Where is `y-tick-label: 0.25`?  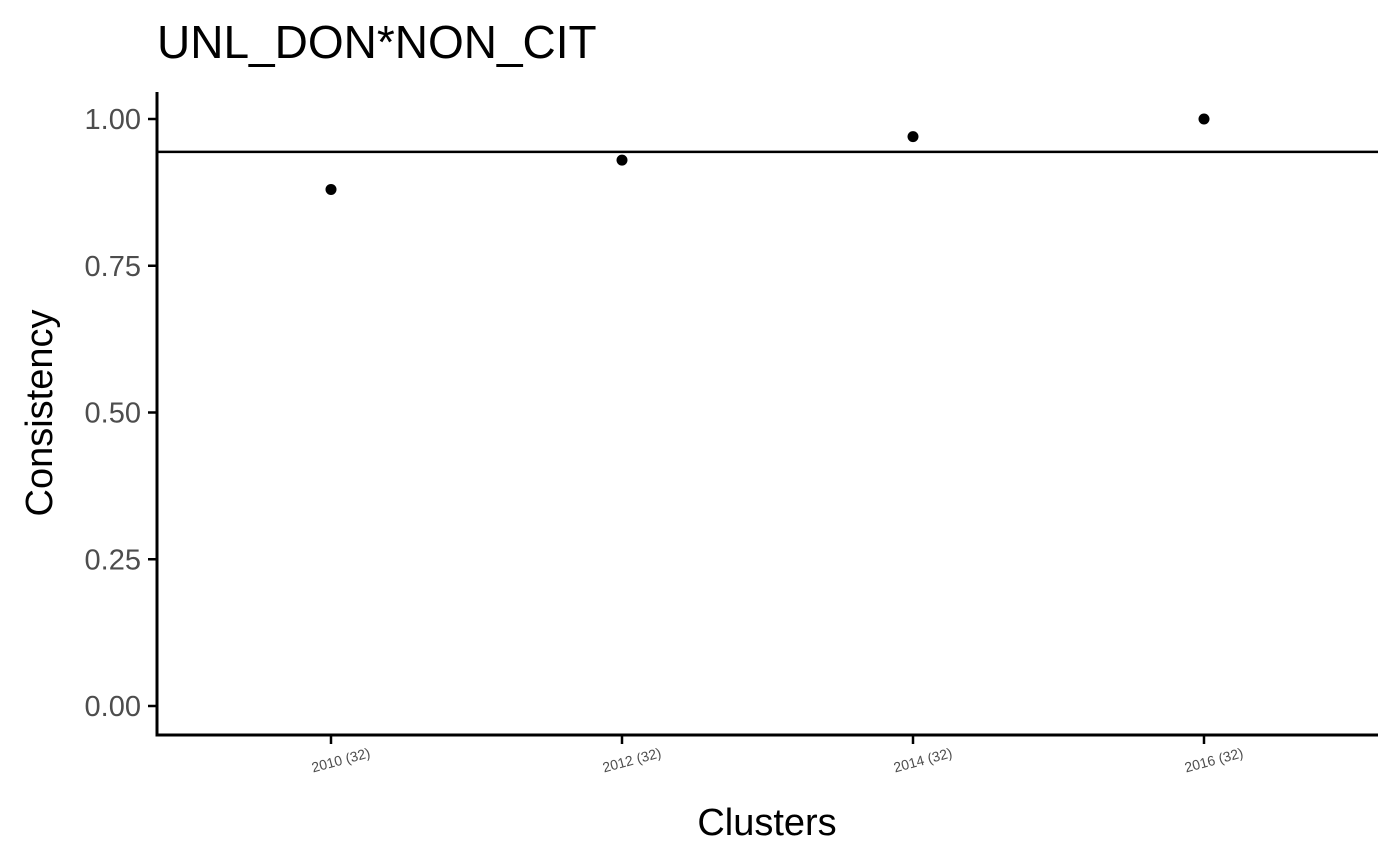
y-tick-label: 0.25 is located at coordinates (113, 560).